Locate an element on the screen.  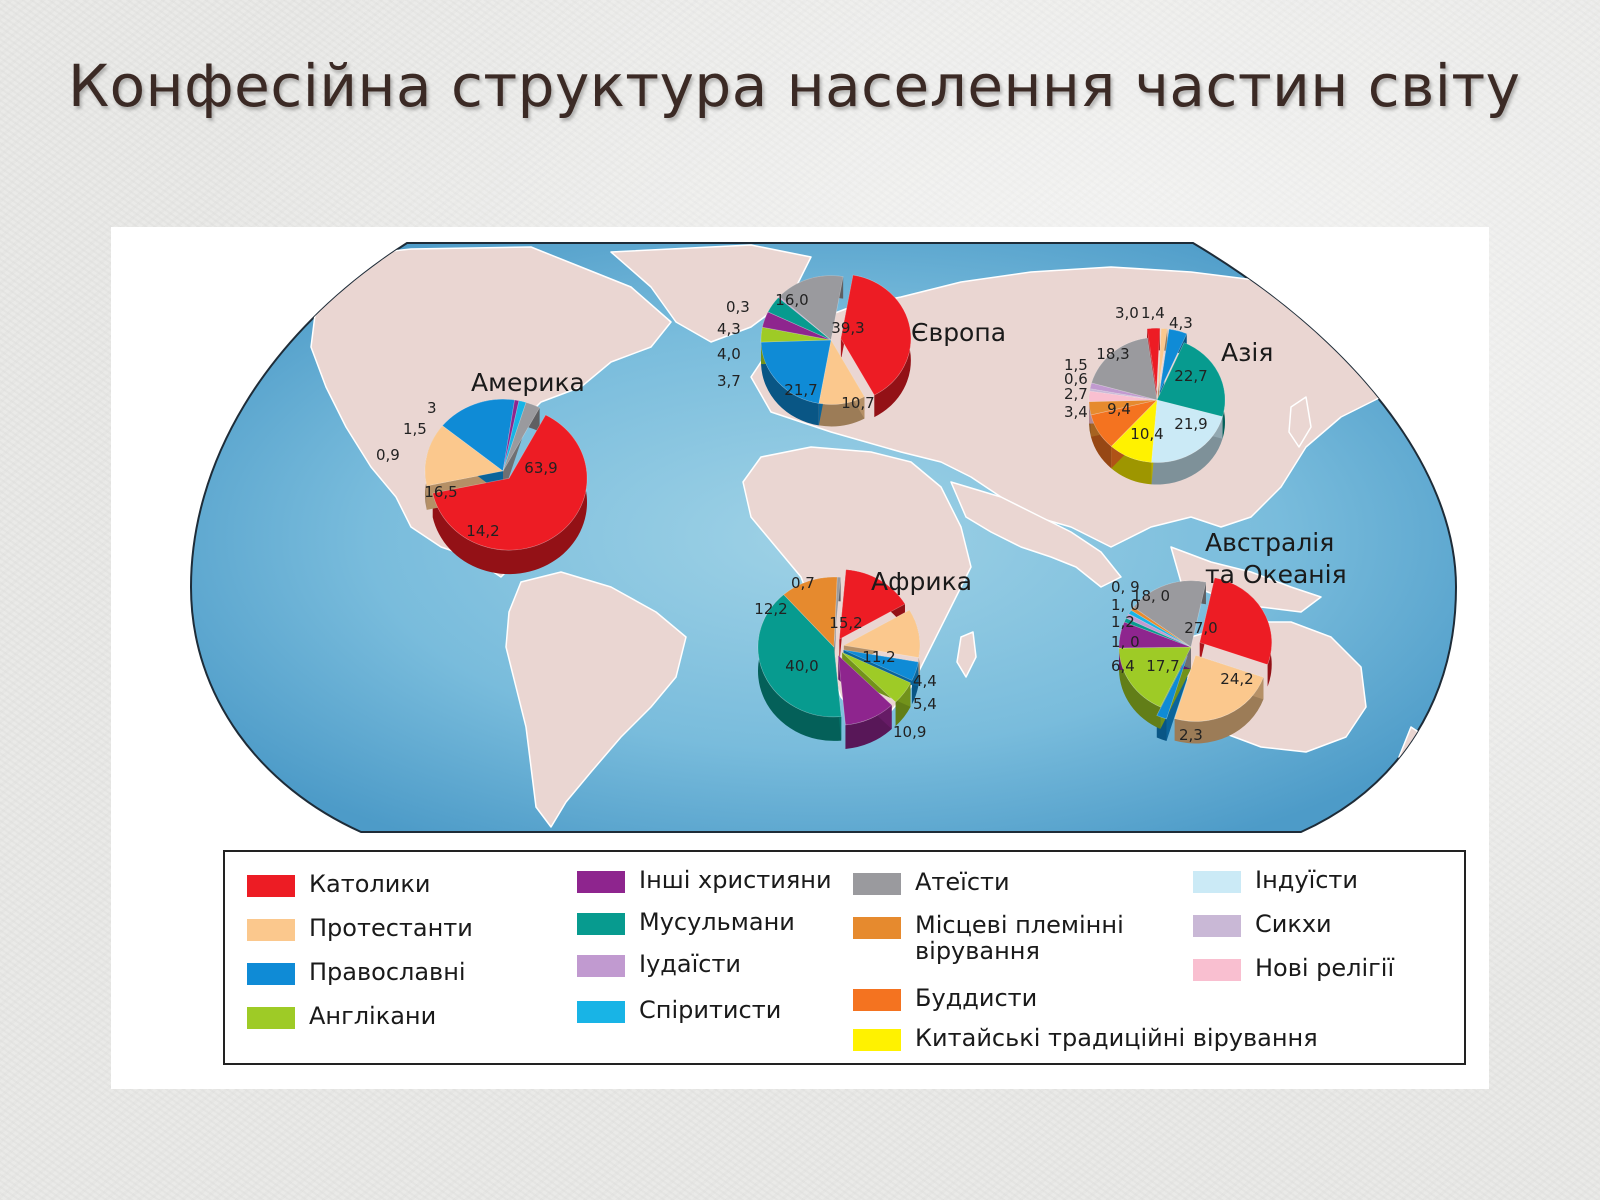
pie-value-label: 0,3 is located at coordinates (738, 307).